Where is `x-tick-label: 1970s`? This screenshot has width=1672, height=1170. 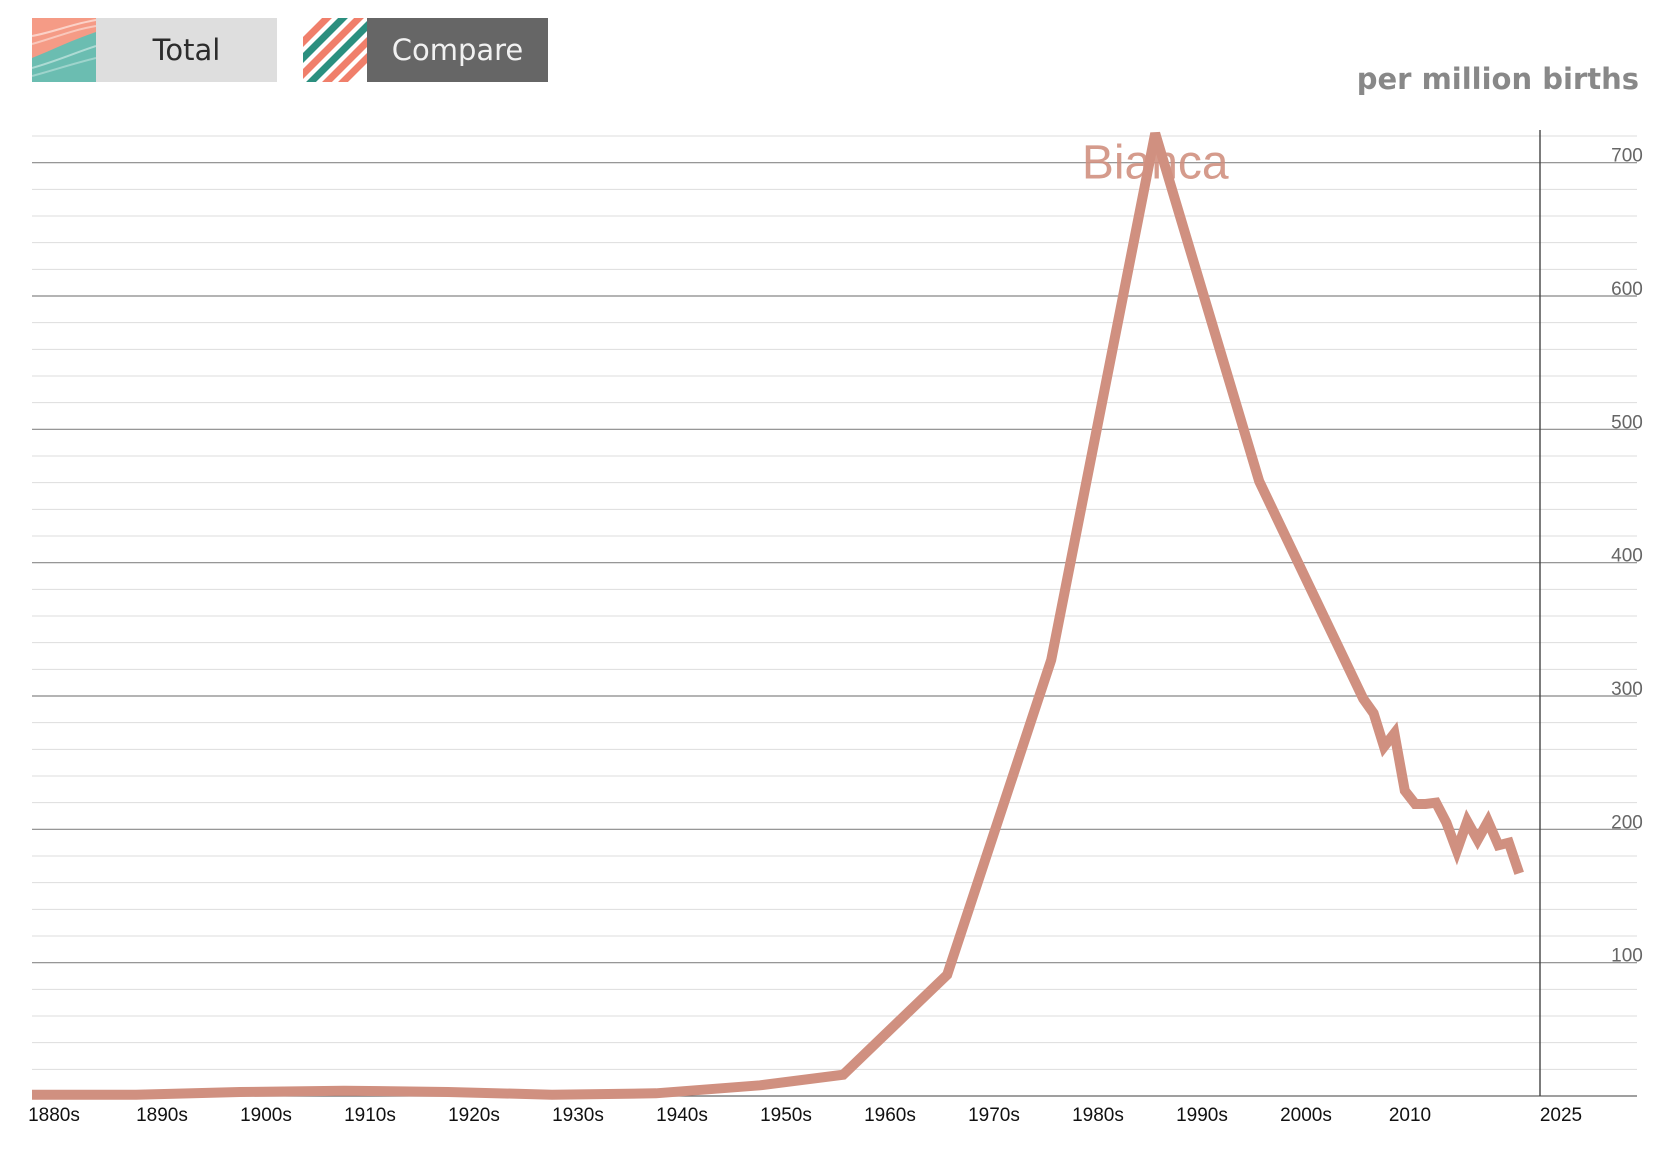 x-tick-label: 1970s is located at coordinates (994, 1115).